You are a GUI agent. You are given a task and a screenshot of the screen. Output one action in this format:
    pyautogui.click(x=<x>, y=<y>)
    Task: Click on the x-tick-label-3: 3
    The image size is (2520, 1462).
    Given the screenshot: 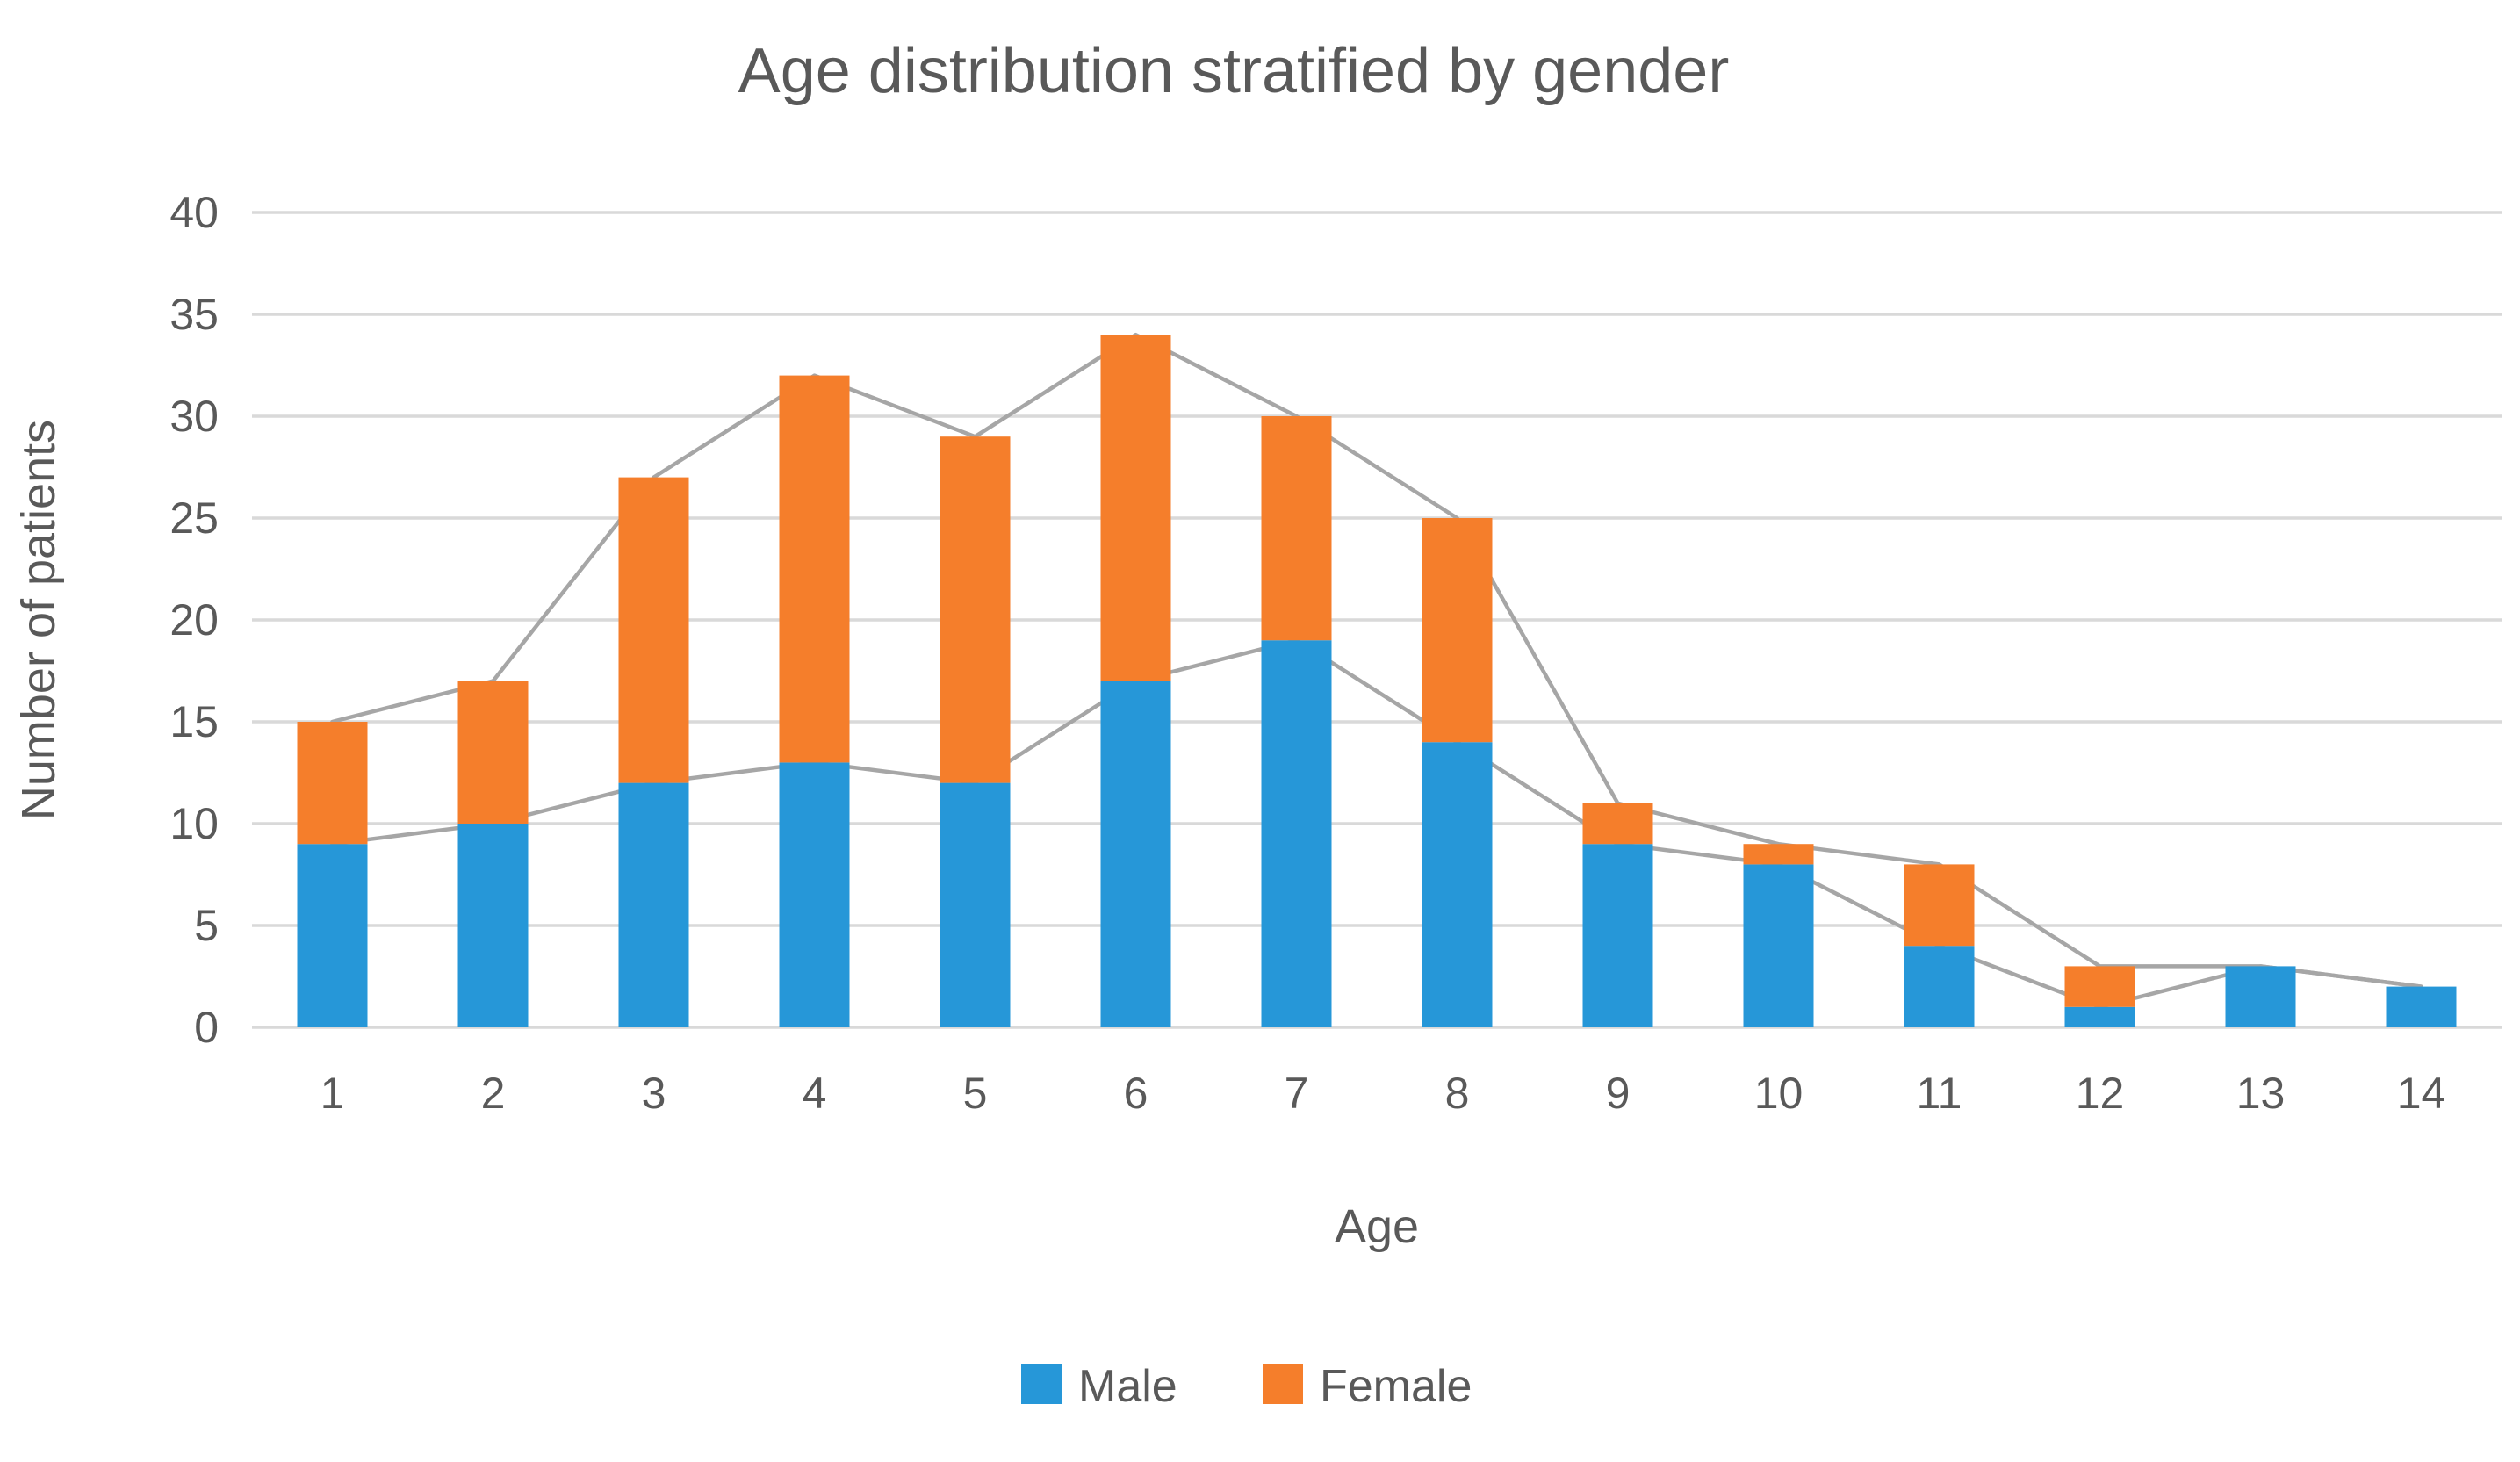 What is the action you would take?
    pyautogui.click(x=654, y=1093)
    